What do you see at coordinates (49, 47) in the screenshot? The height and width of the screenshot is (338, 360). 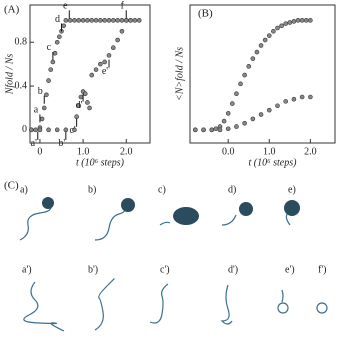 I see `annotation: c` at bounding box center [49, 47].